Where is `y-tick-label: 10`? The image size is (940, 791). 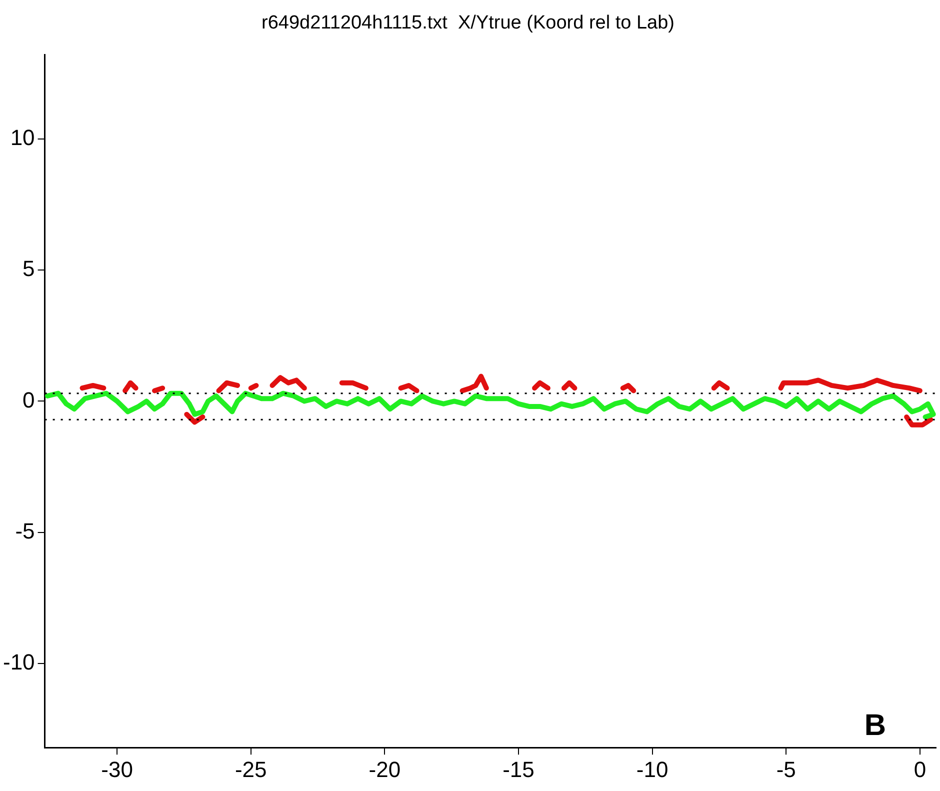 y-tick-label: 10 is located at coordinates (22, 137).